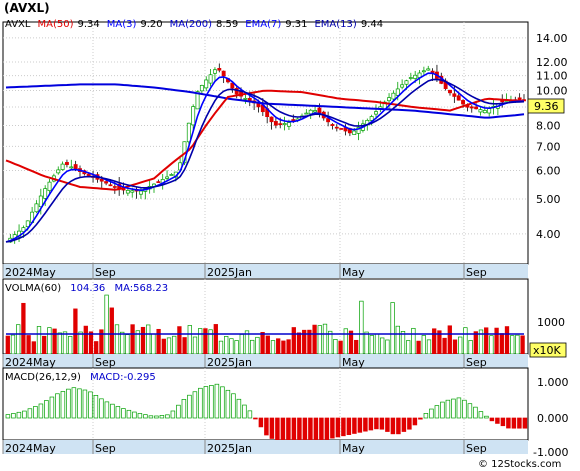 The width and height of the screenshot is (580, 471). I want to click on legend-item-label: MA(200), so click(191, 24).